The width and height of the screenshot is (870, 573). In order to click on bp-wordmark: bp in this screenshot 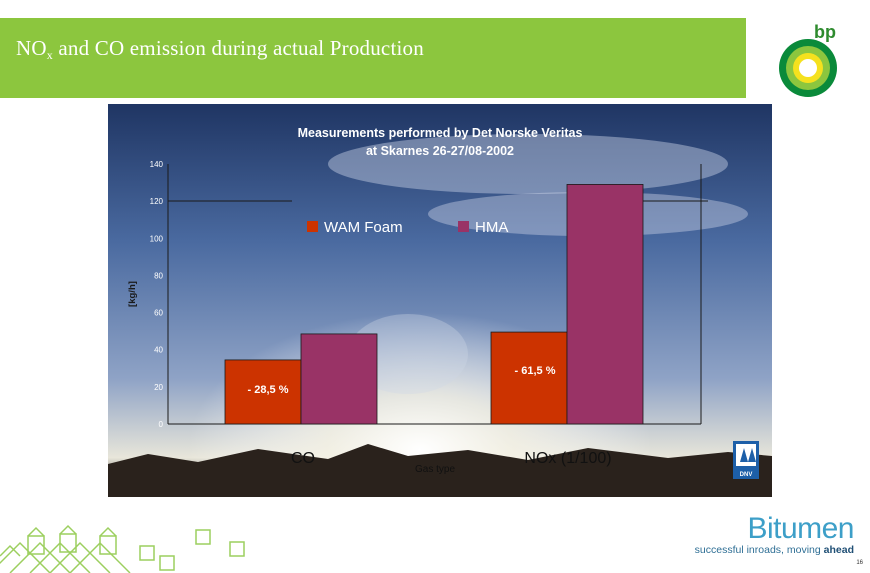, I will do `click(825, 32)`.